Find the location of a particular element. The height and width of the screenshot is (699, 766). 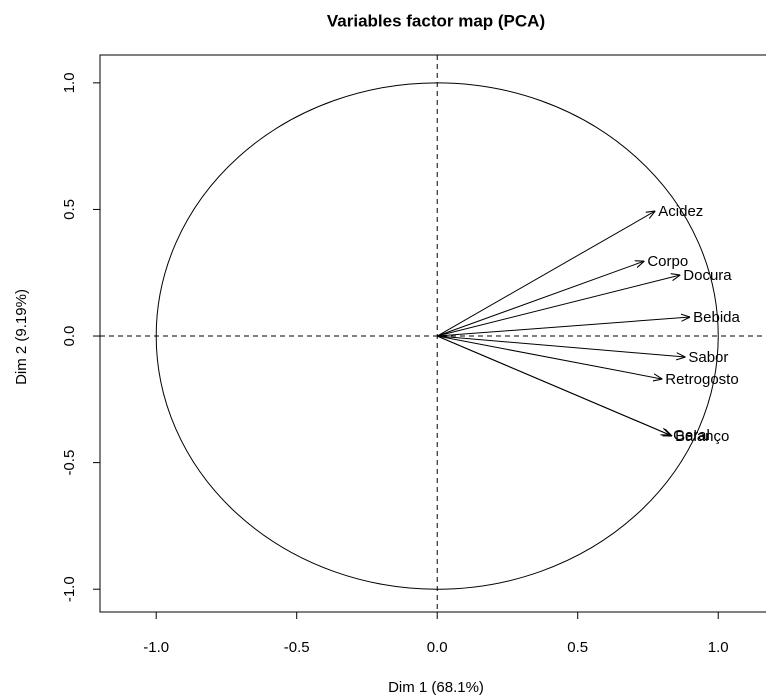

chart-title: Variables factor map (PCA) is located at coordinates (436, 20).